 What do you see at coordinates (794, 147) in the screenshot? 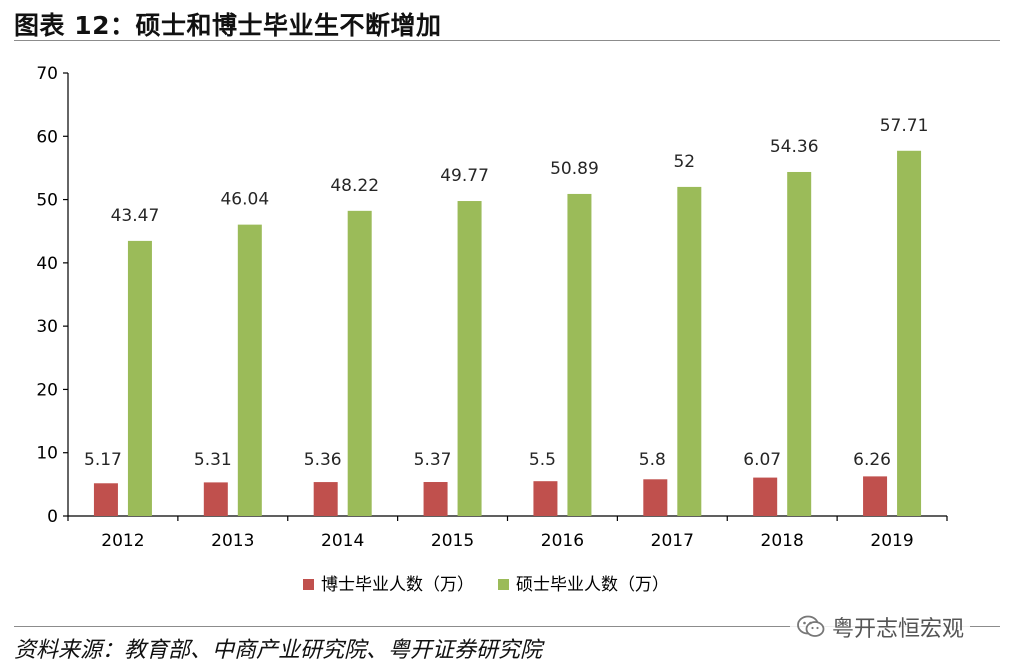
I see `data-label-master: 54.36` at bounding box center [794, 147].